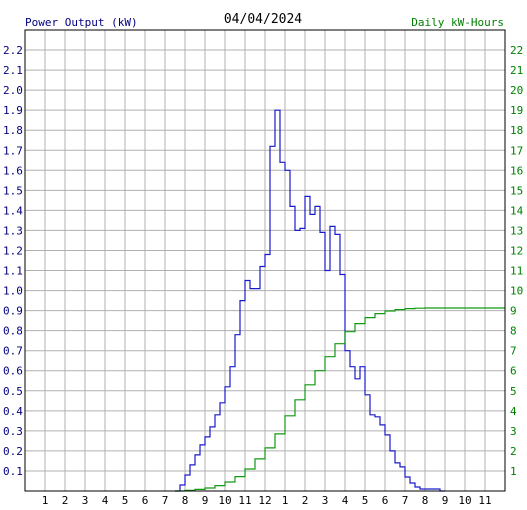  What do you see at coordinates (513, 351) in the screenshot?
I see `right-tick-label: 7` at bounding box center [513, 351].